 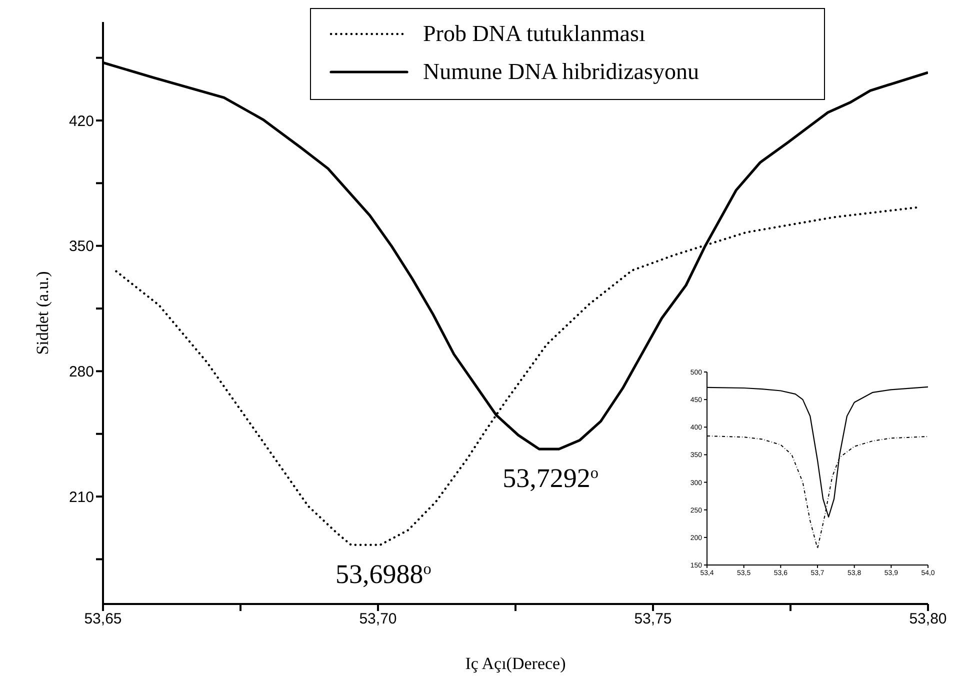 What do you see at coordinates (383, 573) in the screenshot?
I see `annotation: 53,6988$^{o}$` at bounding box center [383, 573].